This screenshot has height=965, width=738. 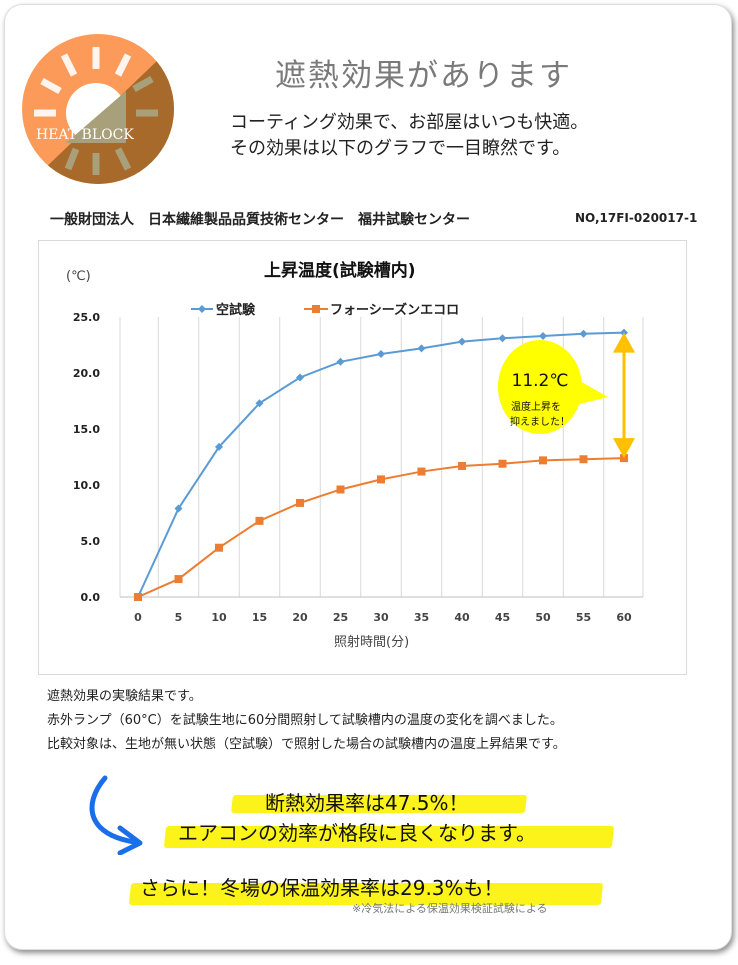 What do you see at coordinates (636, 218) in the screenshot?
I see `report-number: NO,17FI-020017-1` at bounding box center [636, 218].